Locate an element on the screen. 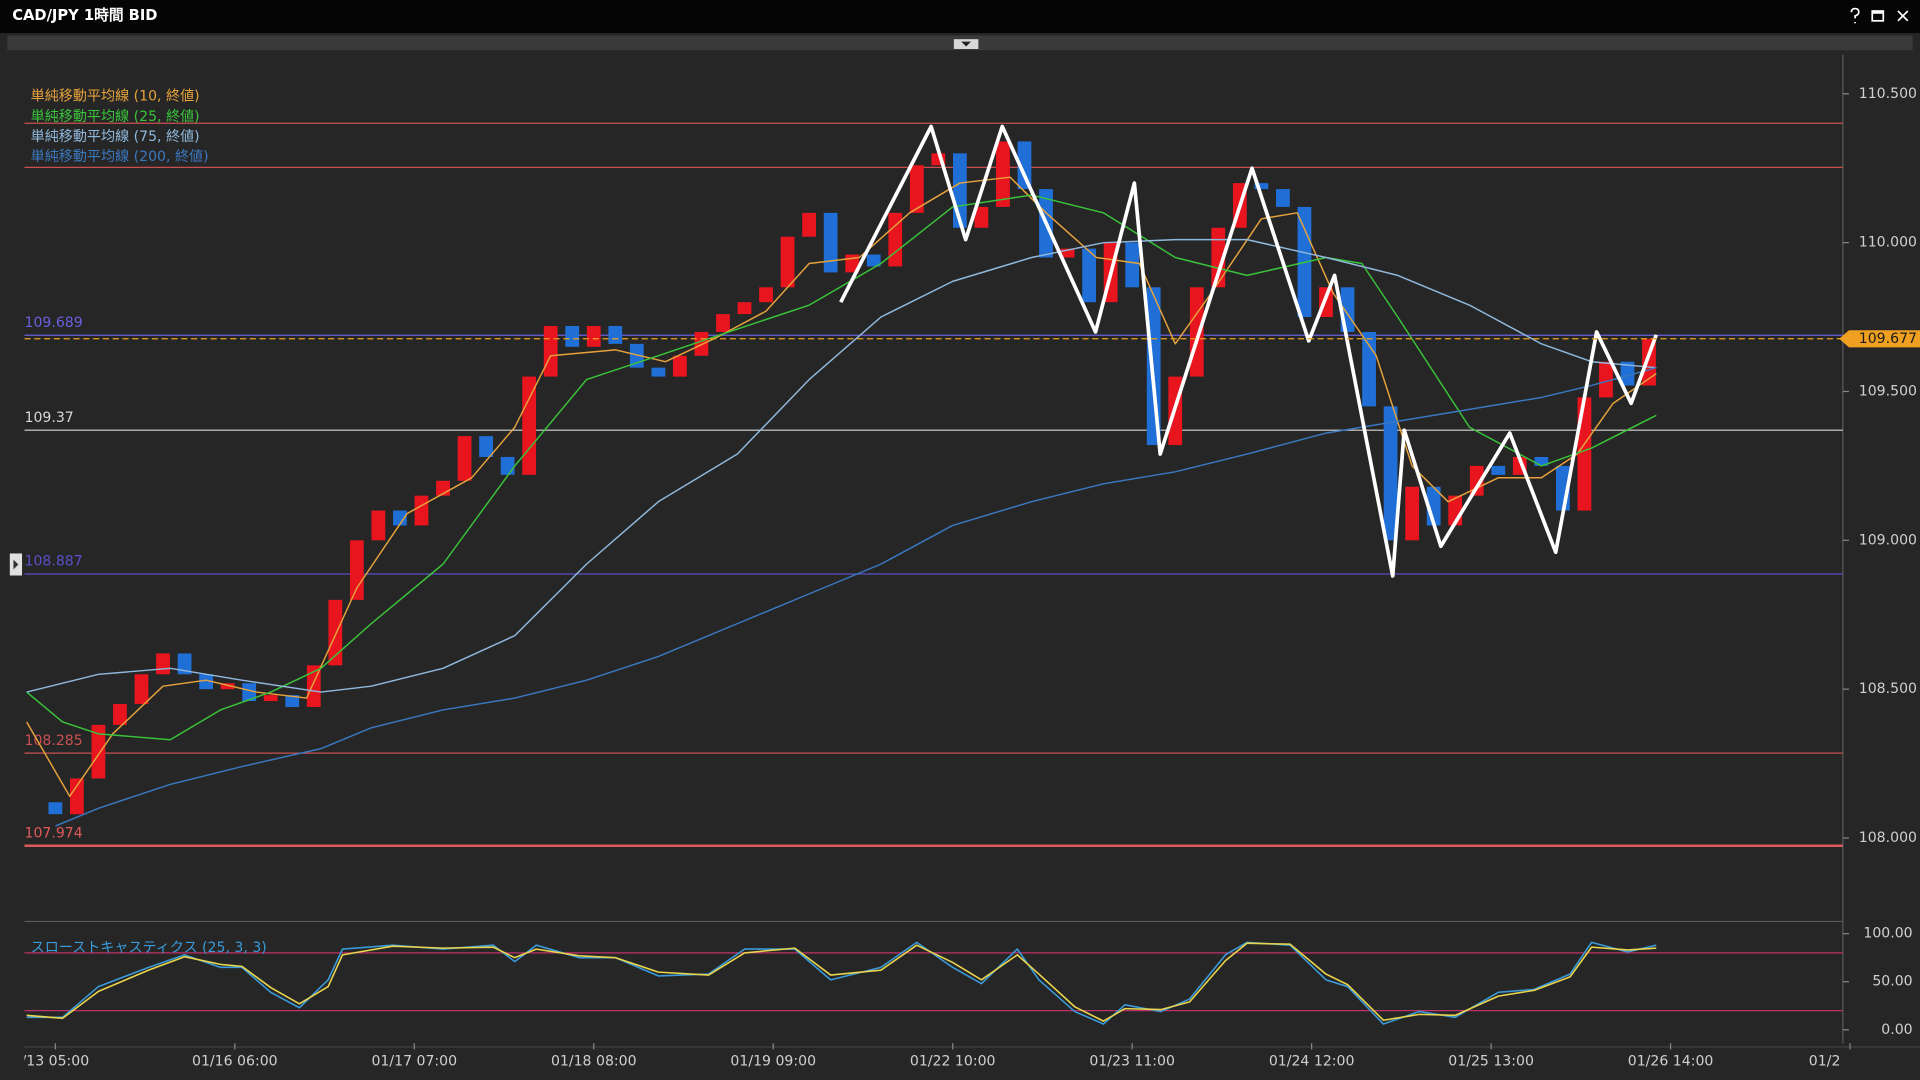  side-handle-arrow is located at coordinates (16, 564).